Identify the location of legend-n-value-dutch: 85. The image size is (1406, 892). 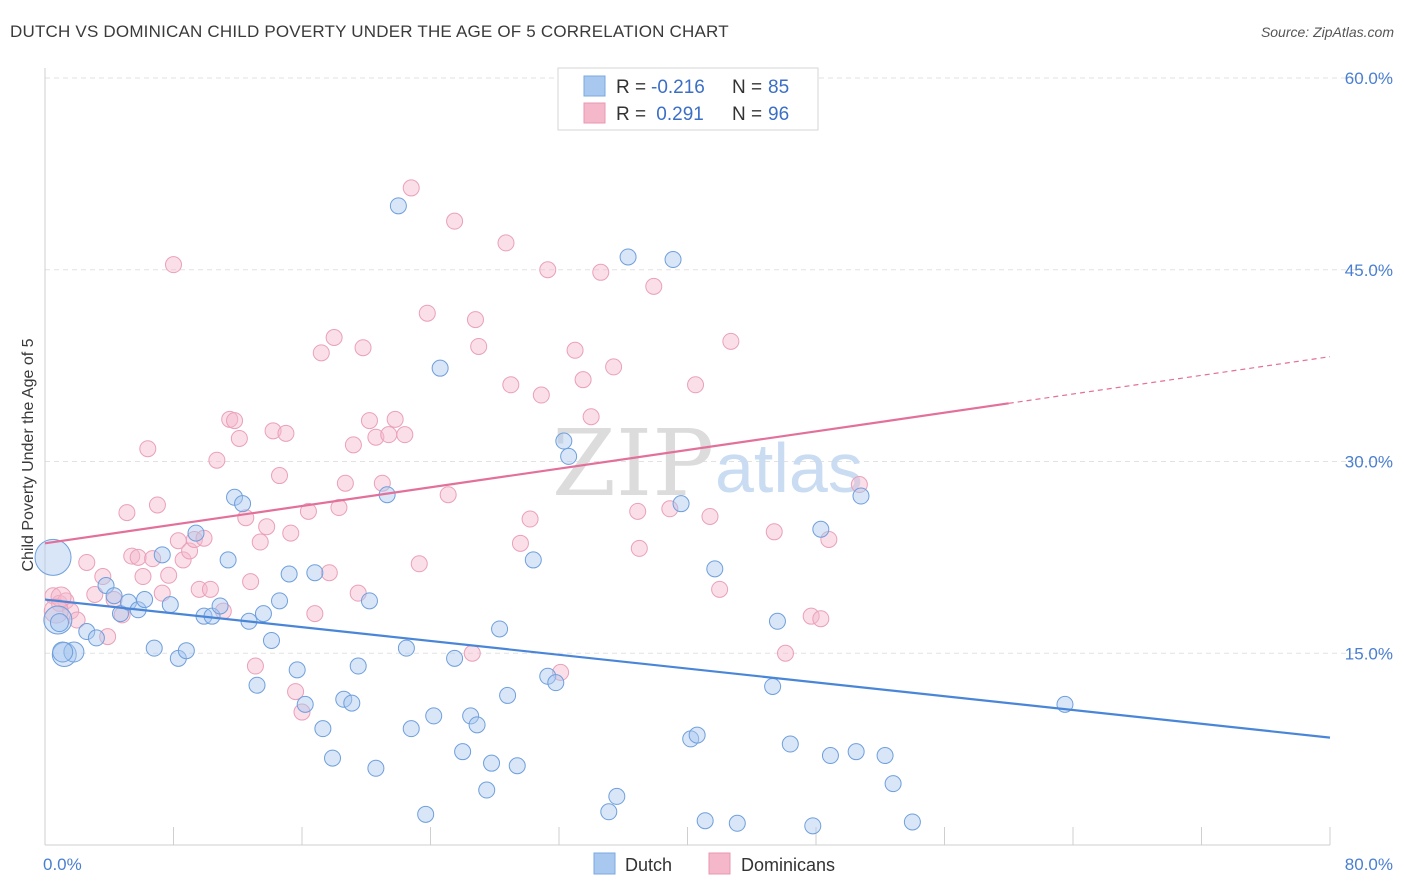
(778, 87).